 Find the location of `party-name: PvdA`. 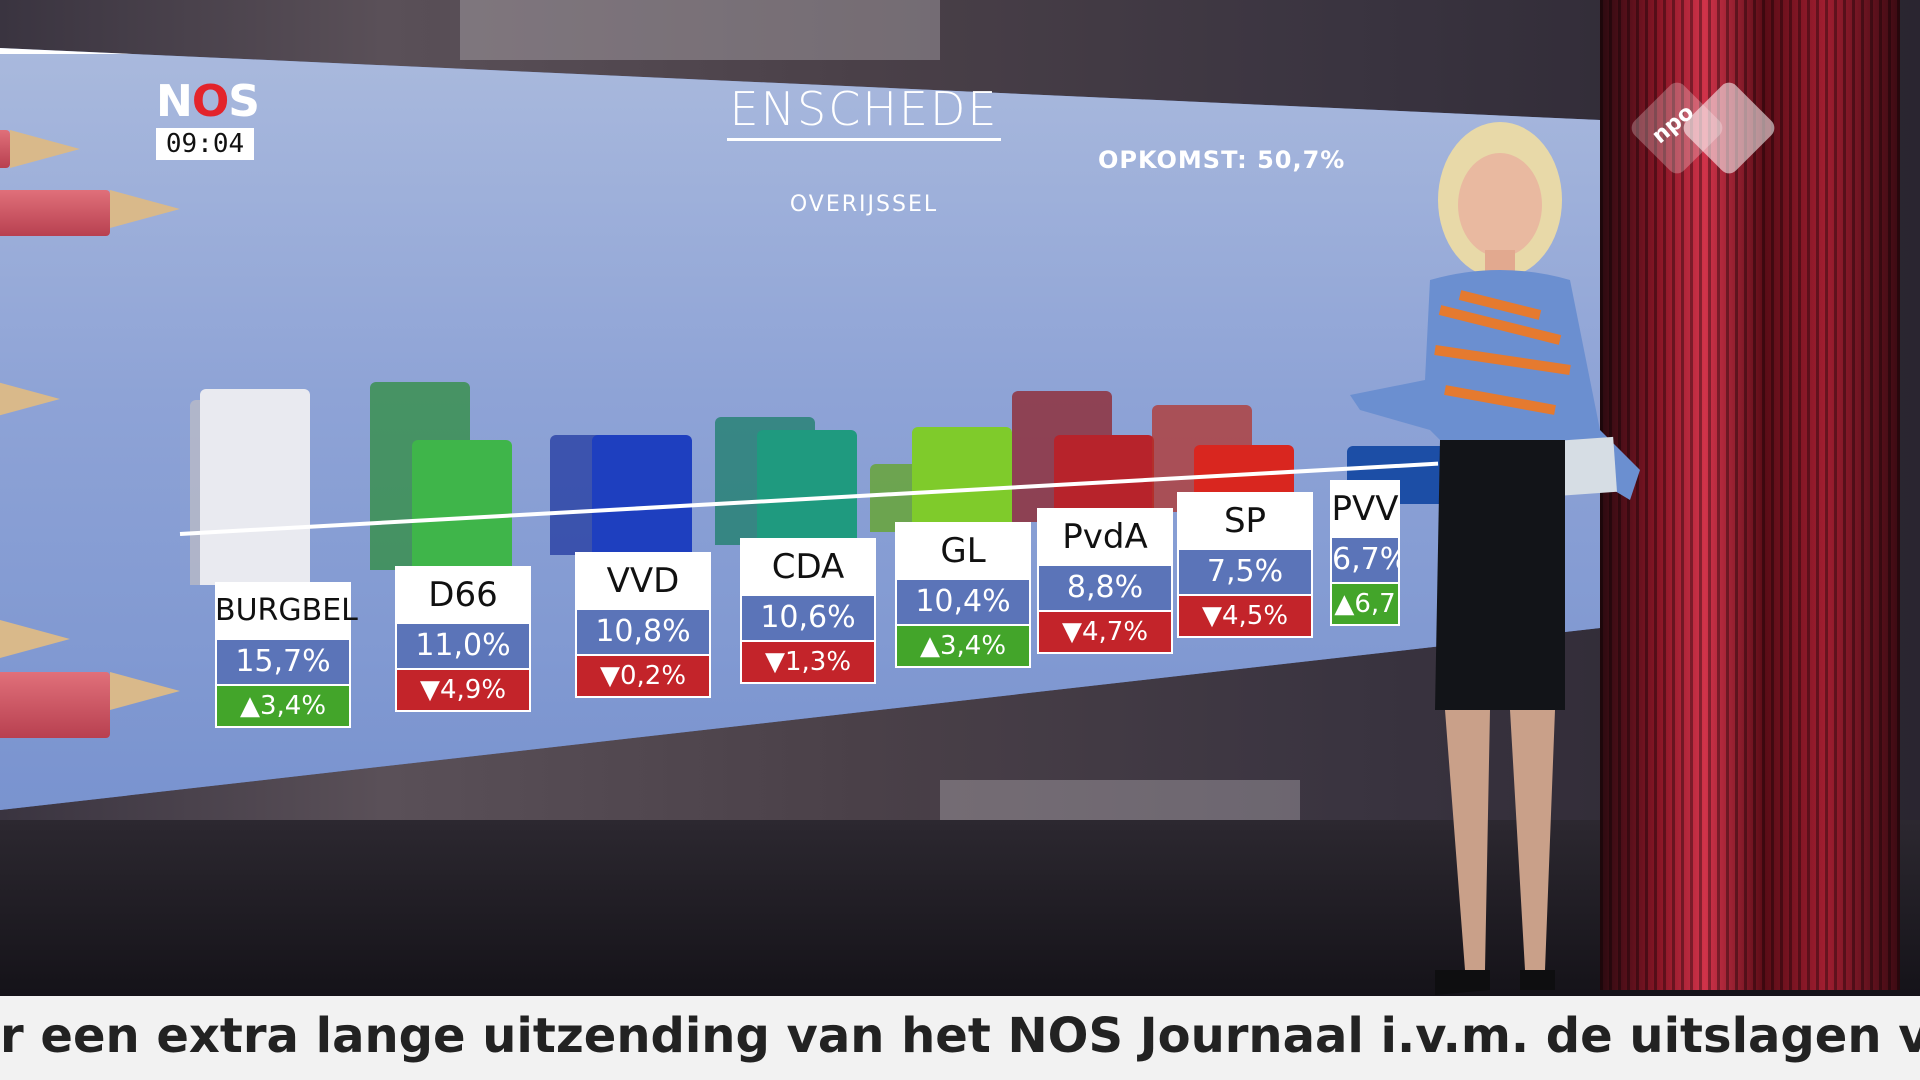

party-name: PvdA is located at coordinates (1105, 537).